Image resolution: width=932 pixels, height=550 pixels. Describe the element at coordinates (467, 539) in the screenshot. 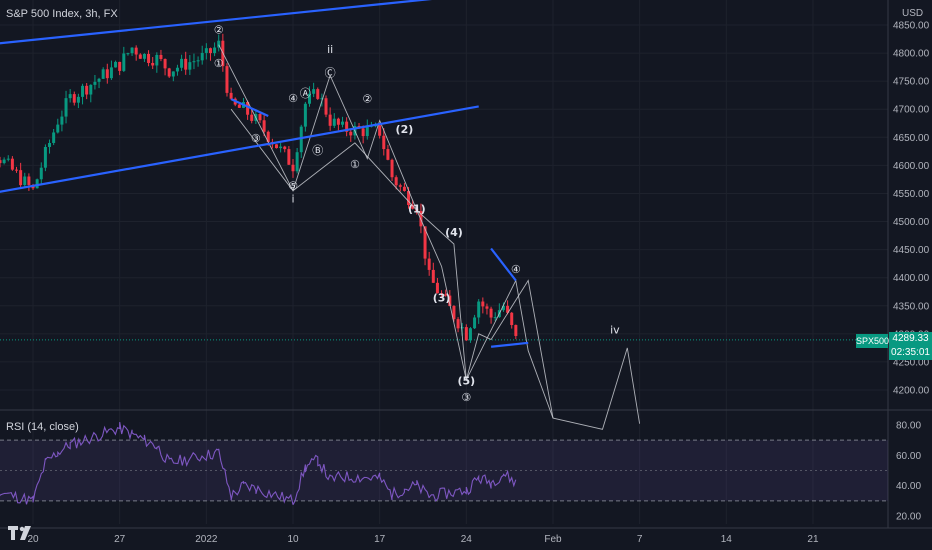

I see `time-tick-label: 24` at that location.